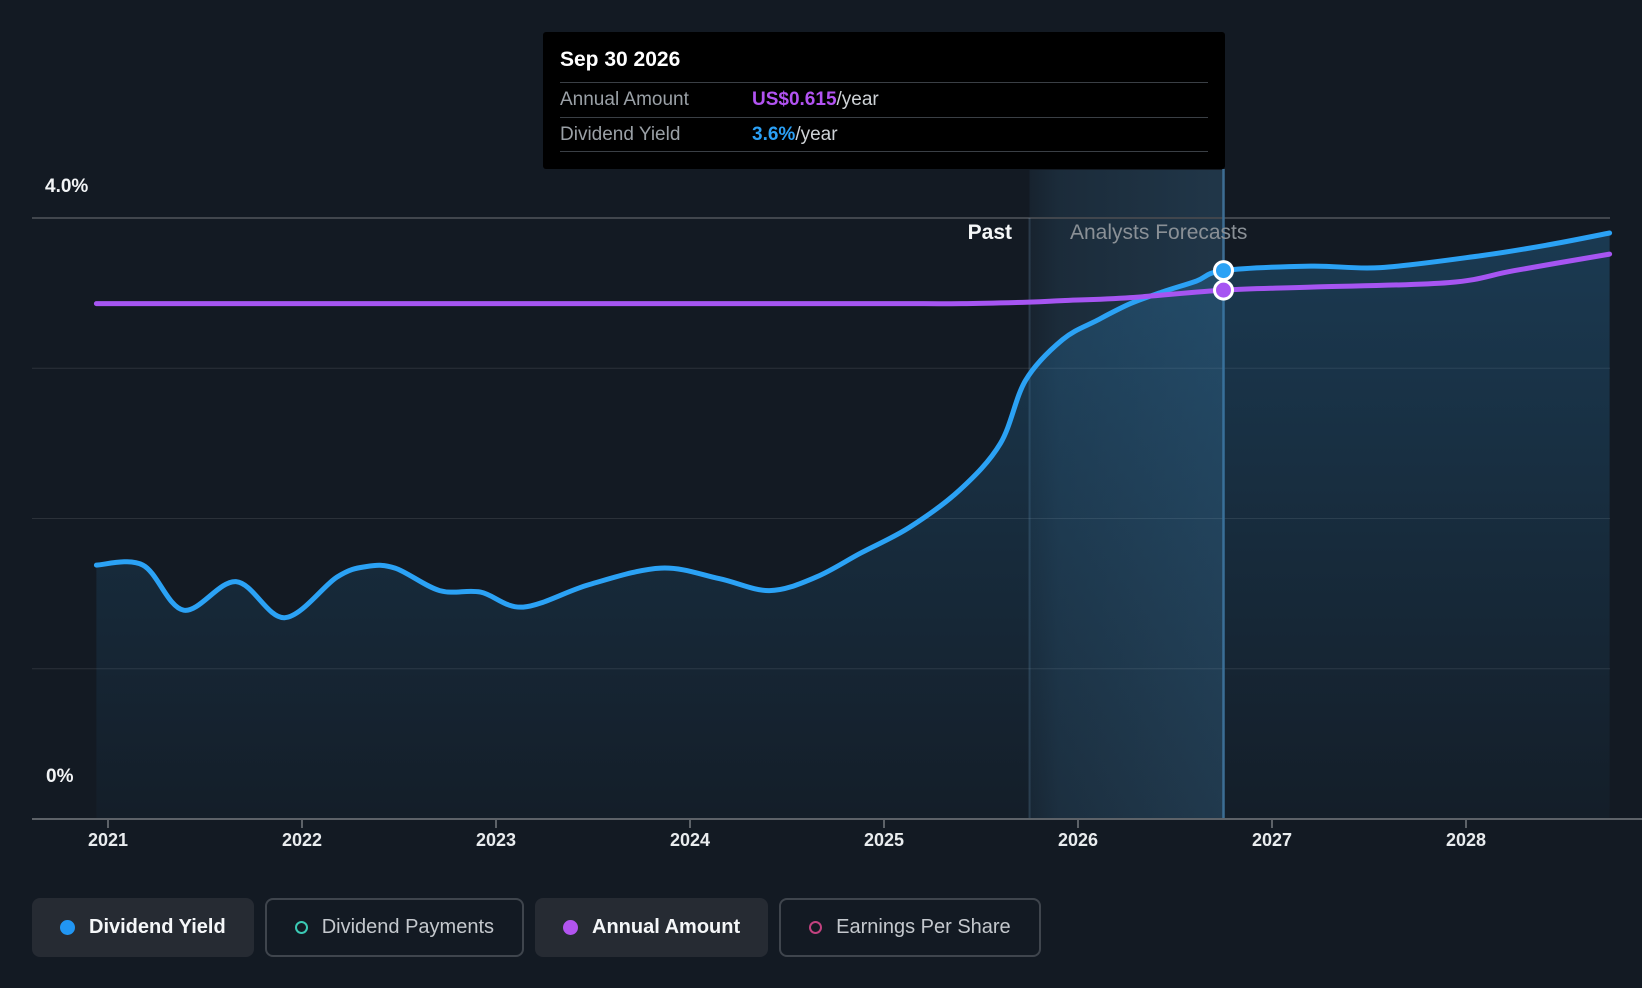  What do you see at coordinates (301, 927) in the screenshot?
I see `dividend-payments-ring-icon` at bounding box center [301, 927].